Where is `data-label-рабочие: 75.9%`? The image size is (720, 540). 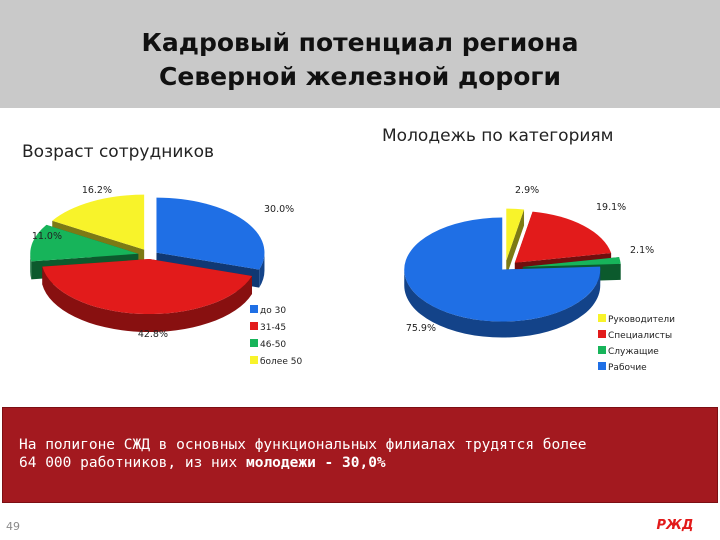 data-label-рабочие: 75.9% is located at coordinates (421, 328).